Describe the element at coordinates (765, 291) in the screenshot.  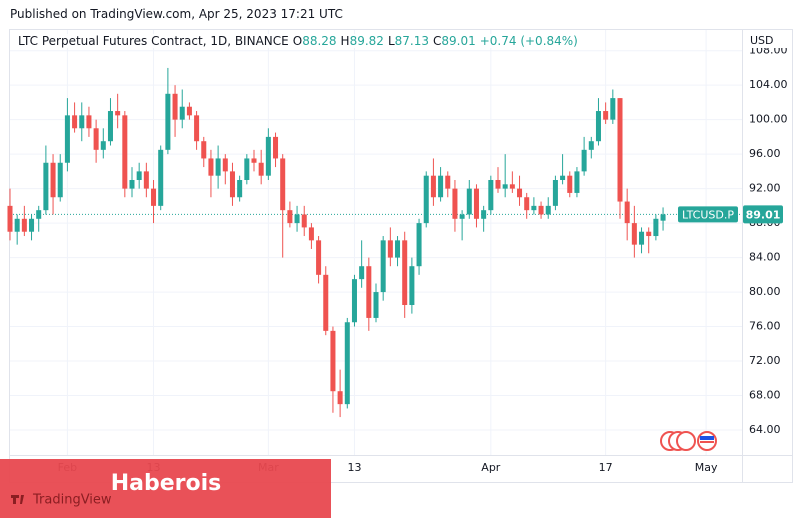
I see `y-tick-label: 80.00` at that location.